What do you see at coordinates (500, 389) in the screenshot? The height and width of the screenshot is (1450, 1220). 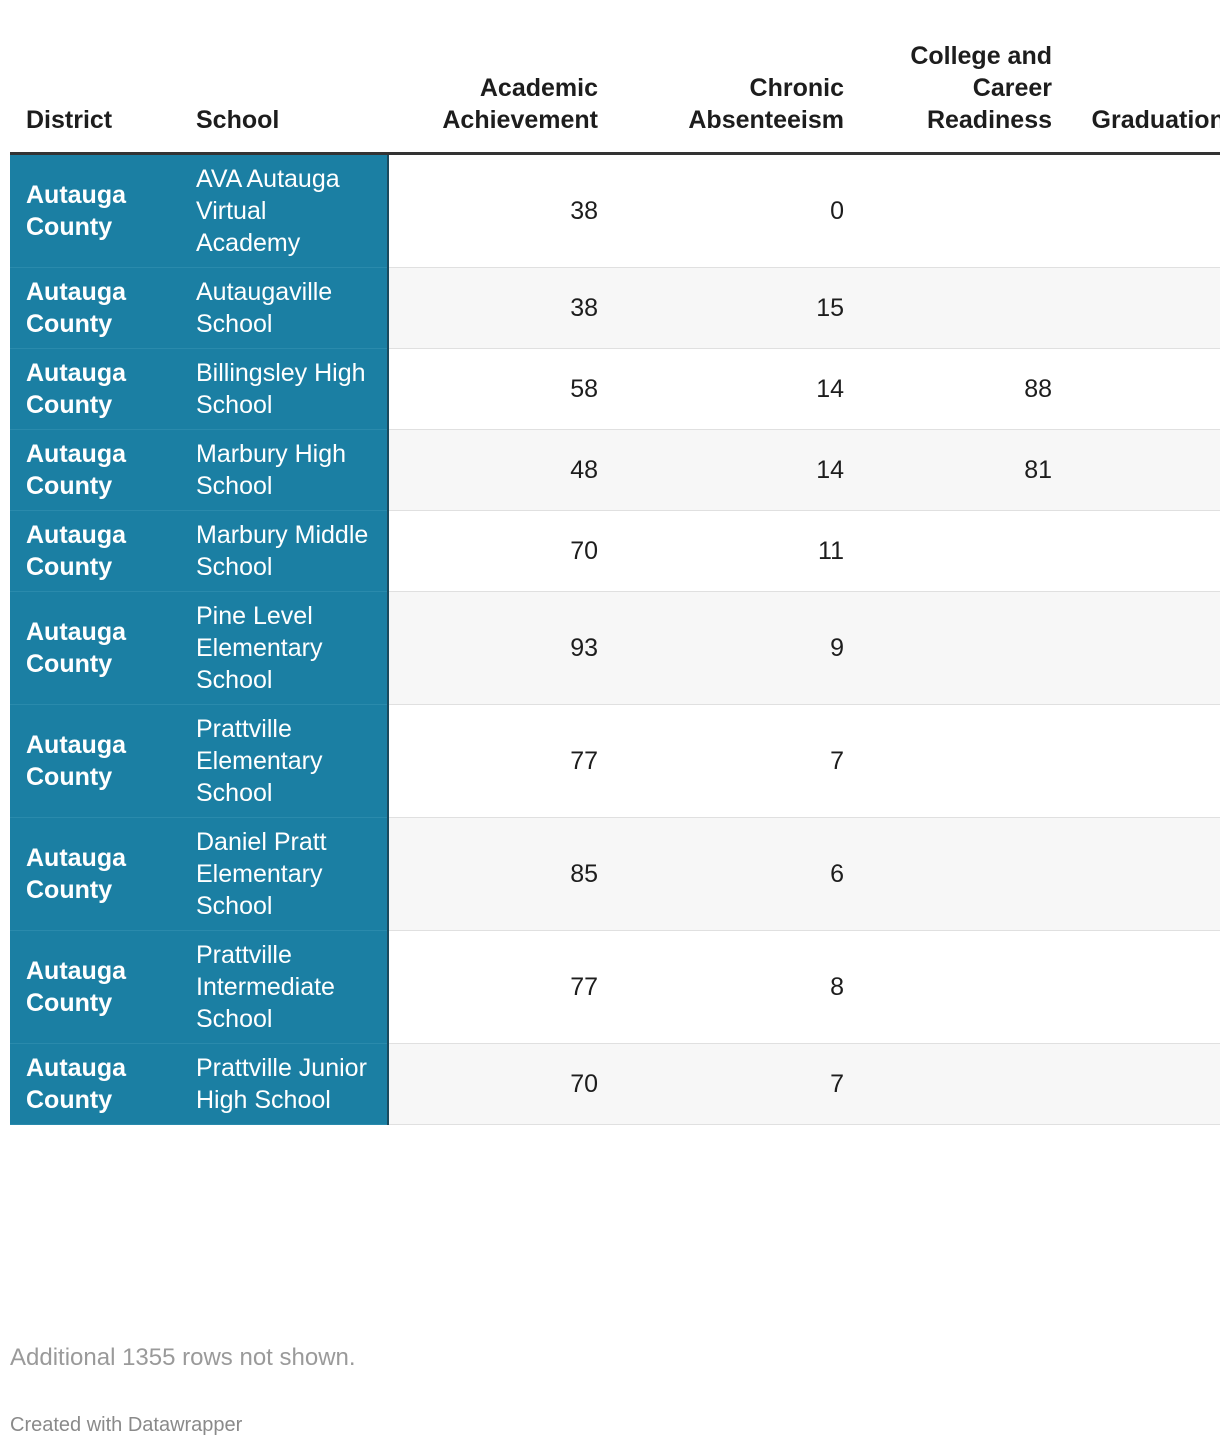 I see `value-cell: 58` at bounding box center [500, 389].